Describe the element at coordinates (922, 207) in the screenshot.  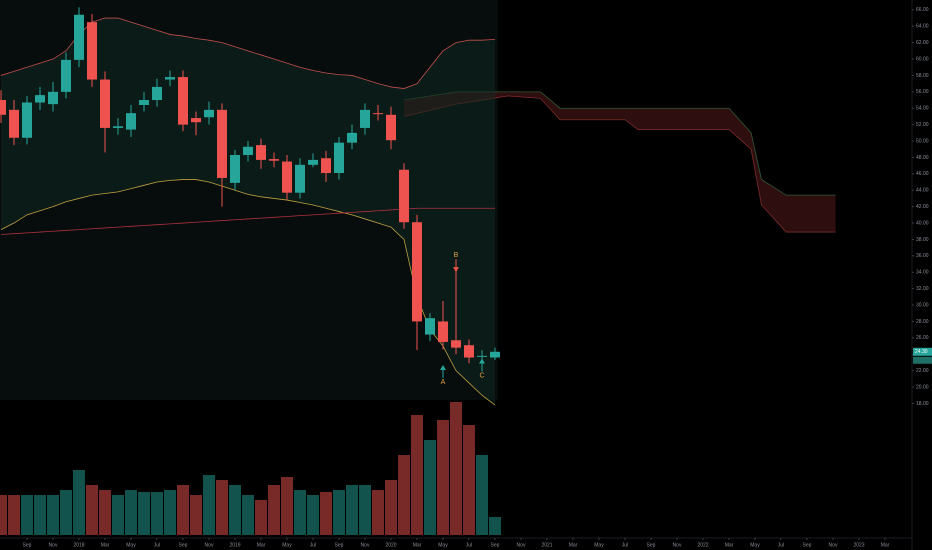
I see `y-tick-label: 42.00` at that location.